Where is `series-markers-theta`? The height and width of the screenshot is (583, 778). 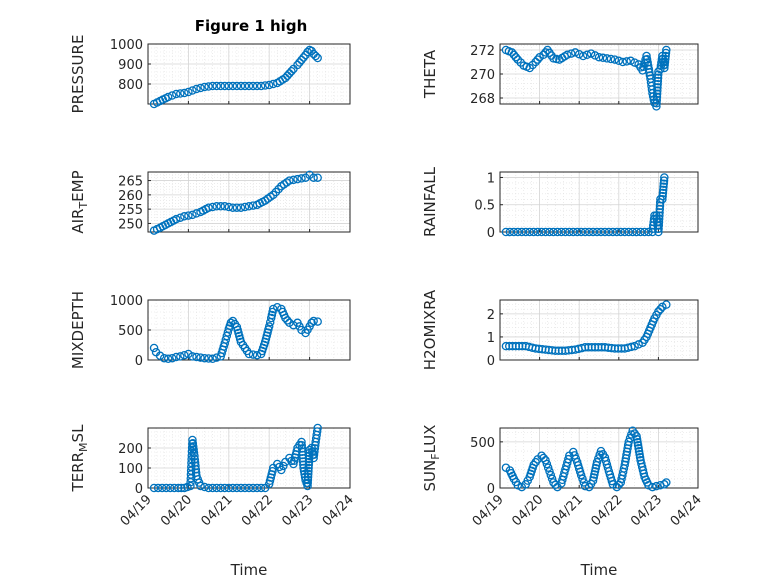
series-markers-theta is located at coordinates (586, 78).